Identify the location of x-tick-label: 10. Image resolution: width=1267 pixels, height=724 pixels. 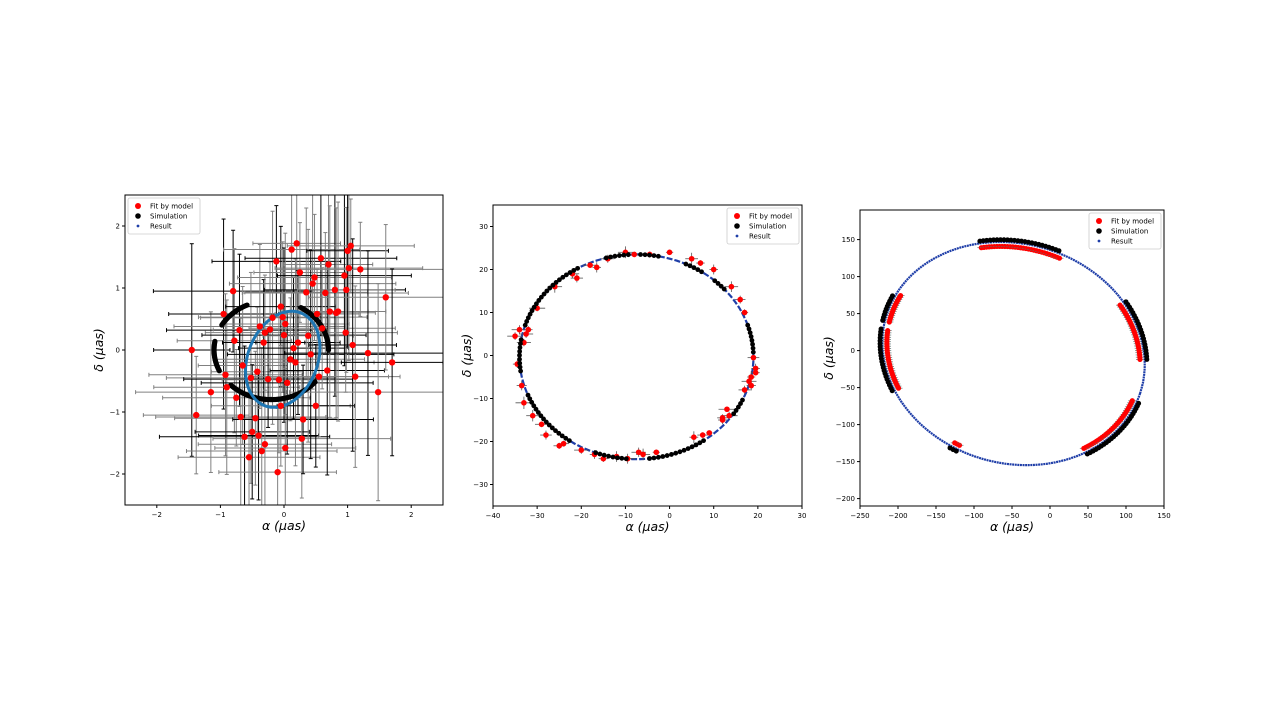
(713, 516).